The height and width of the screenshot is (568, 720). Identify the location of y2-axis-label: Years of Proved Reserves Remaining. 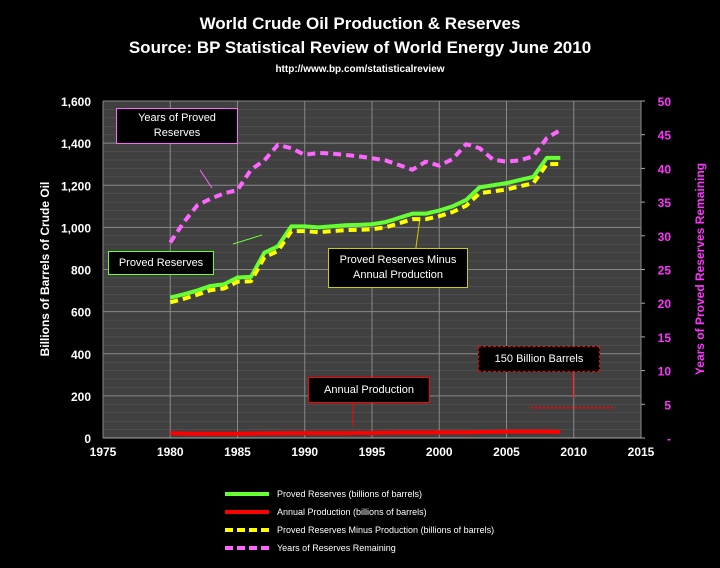
(700, 269).